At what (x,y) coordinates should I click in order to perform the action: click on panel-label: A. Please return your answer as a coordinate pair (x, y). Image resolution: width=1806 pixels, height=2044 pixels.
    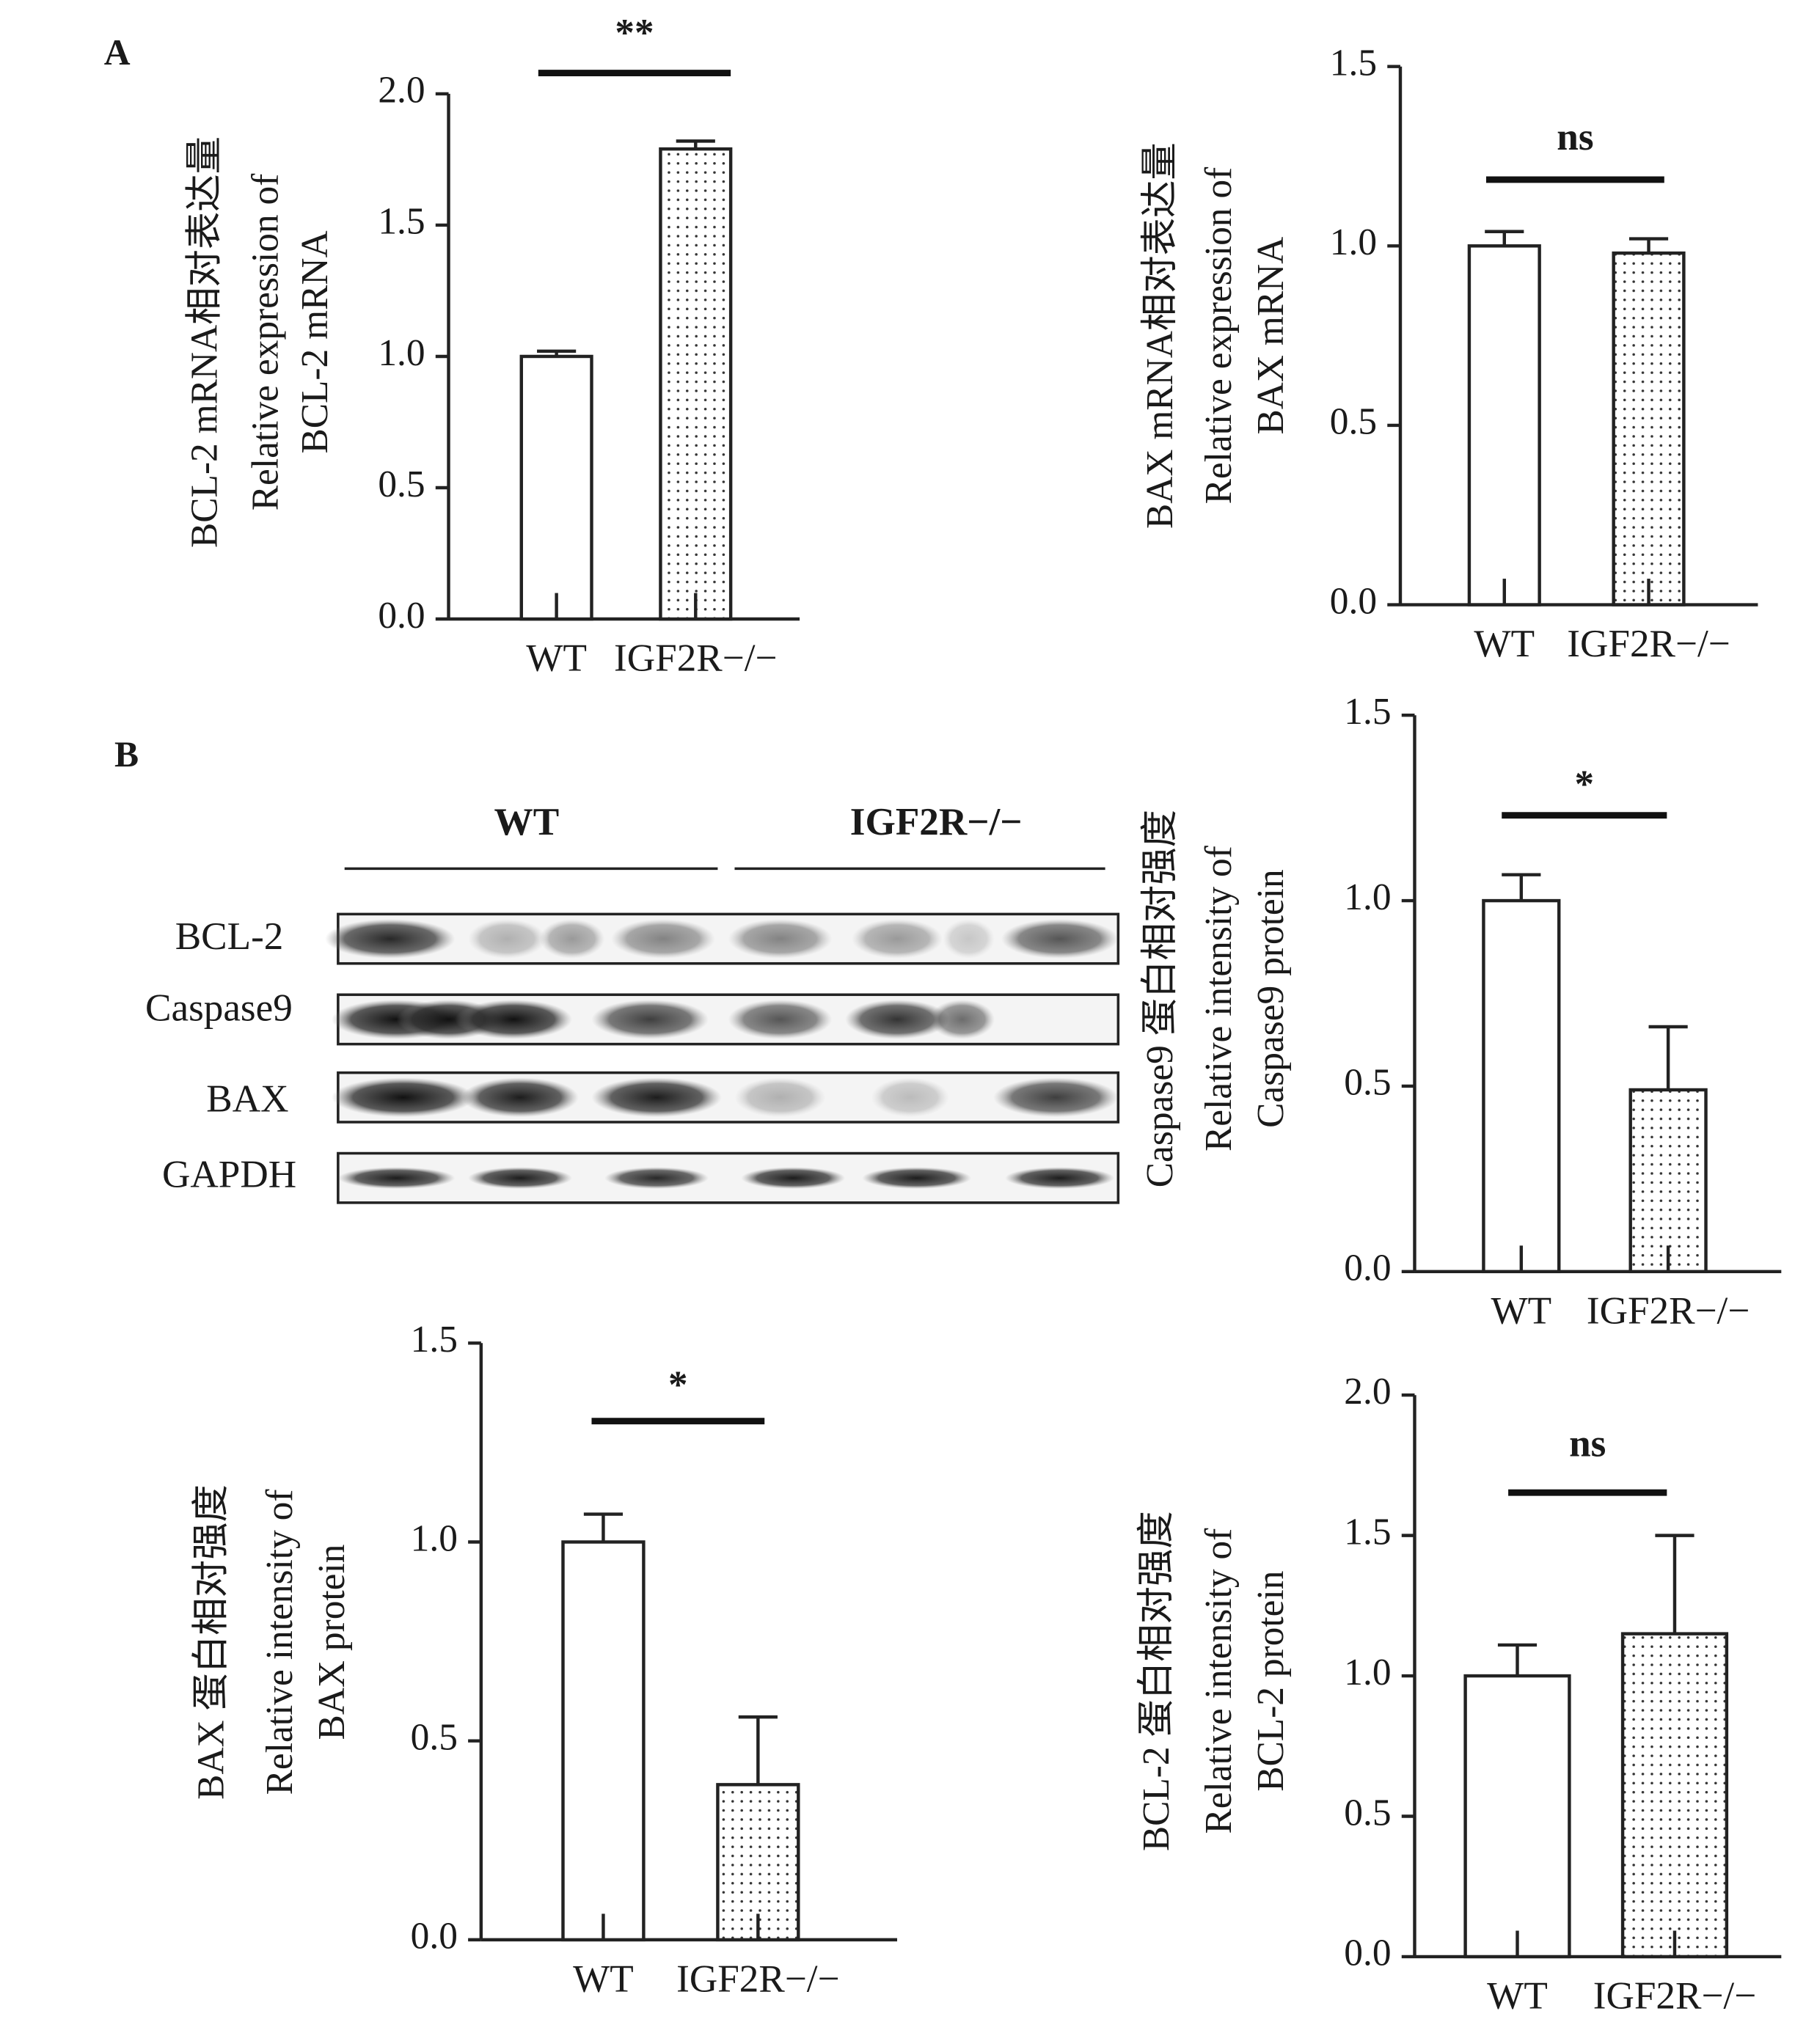
    Looking at the image, I should click on (117, 52).